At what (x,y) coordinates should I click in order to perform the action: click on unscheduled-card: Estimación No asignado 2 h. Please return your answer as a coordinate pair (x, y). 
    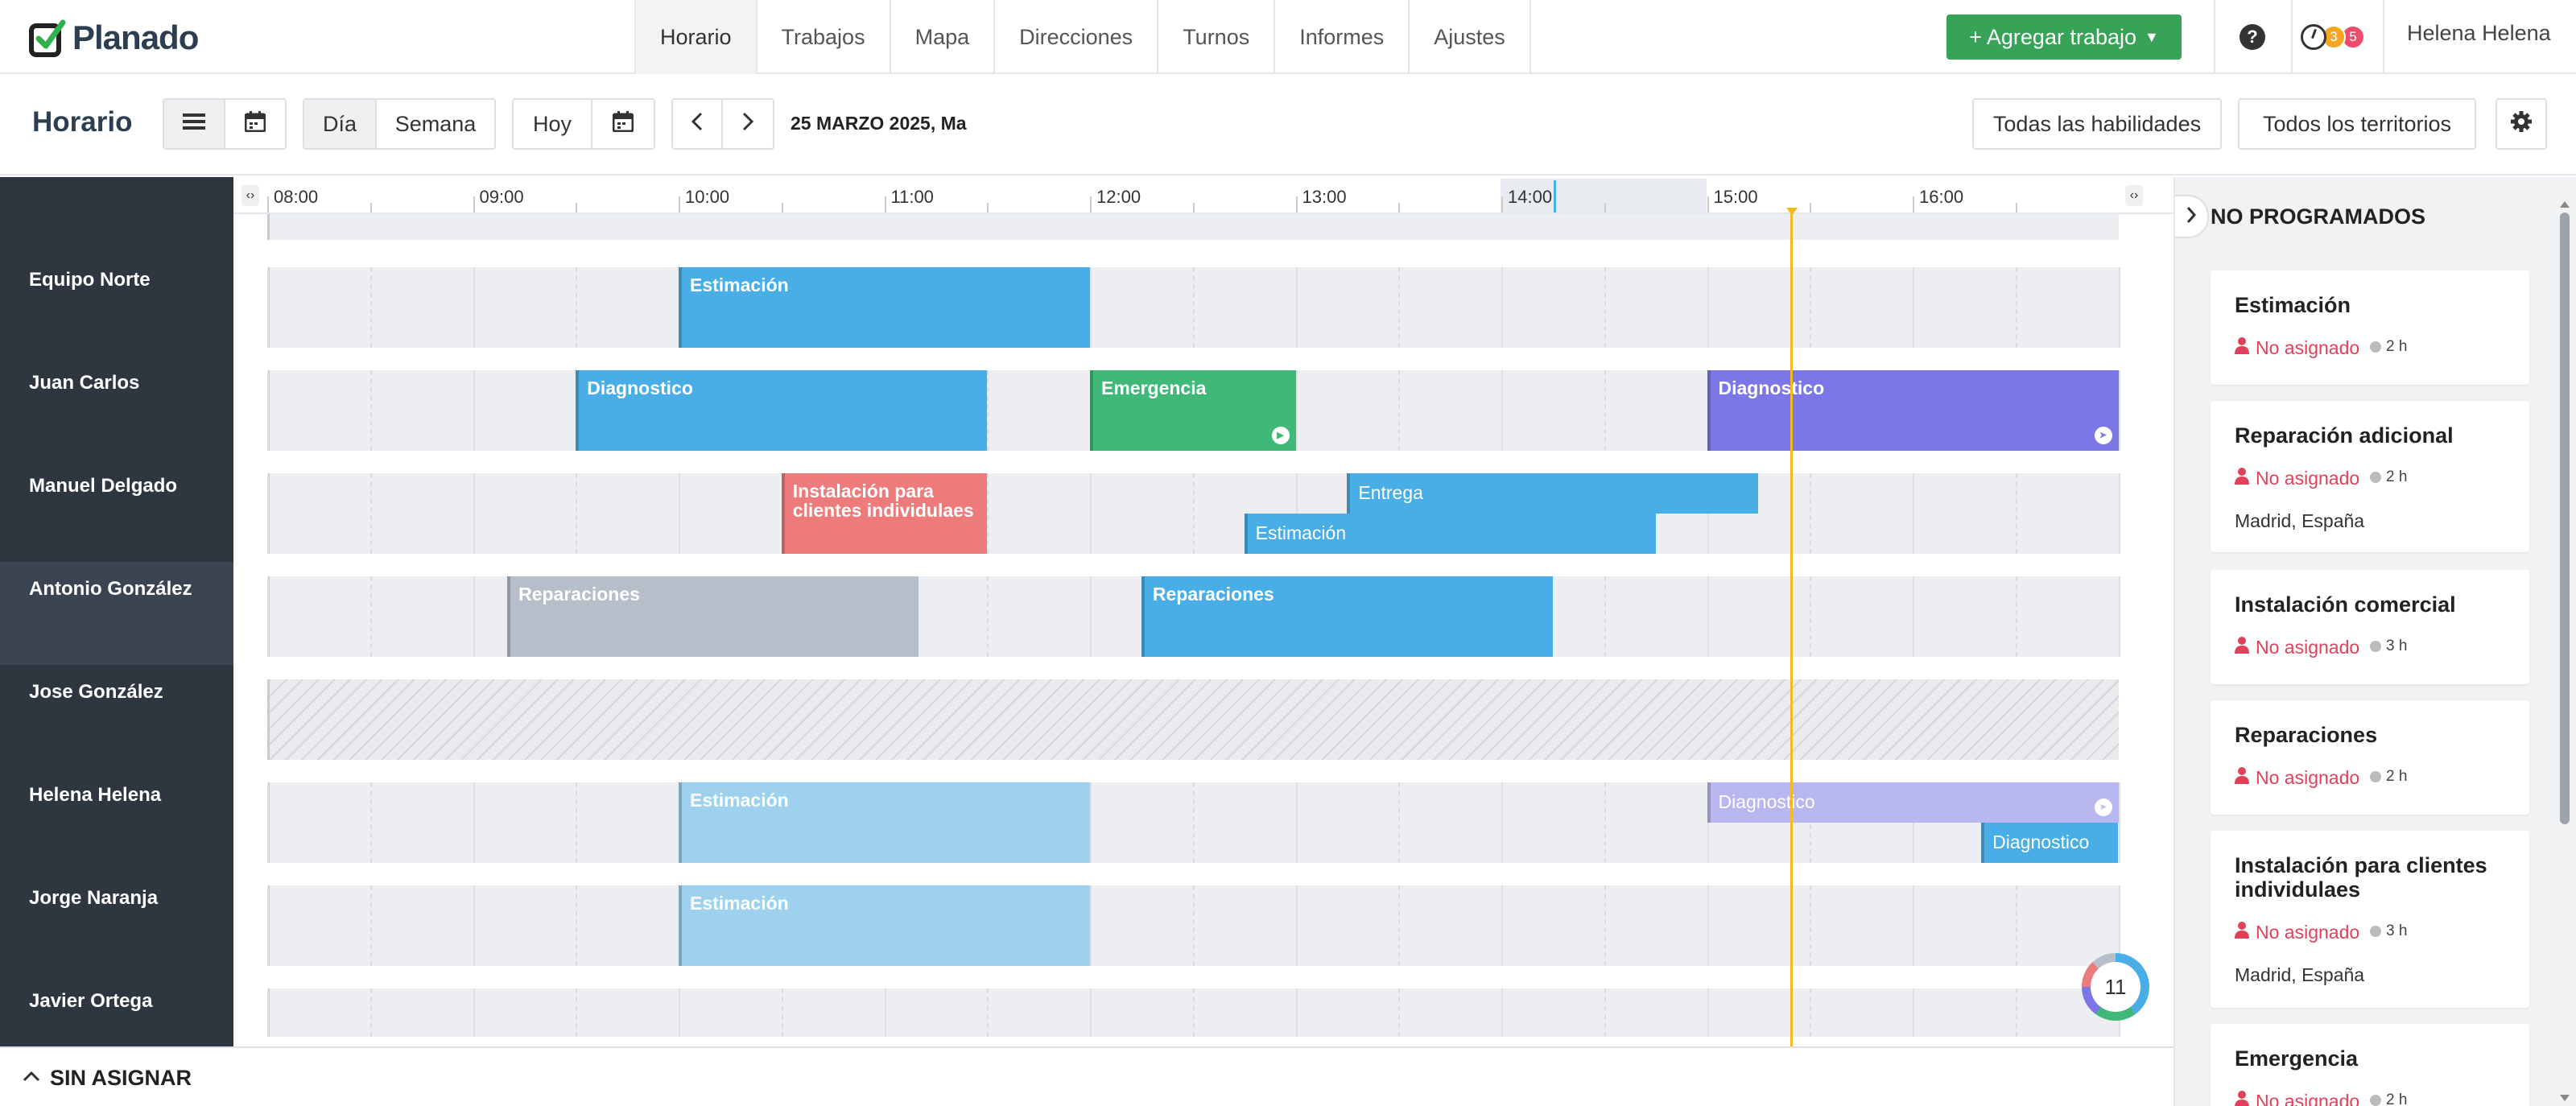
    Looking at the image, I should click on (2370, 327).